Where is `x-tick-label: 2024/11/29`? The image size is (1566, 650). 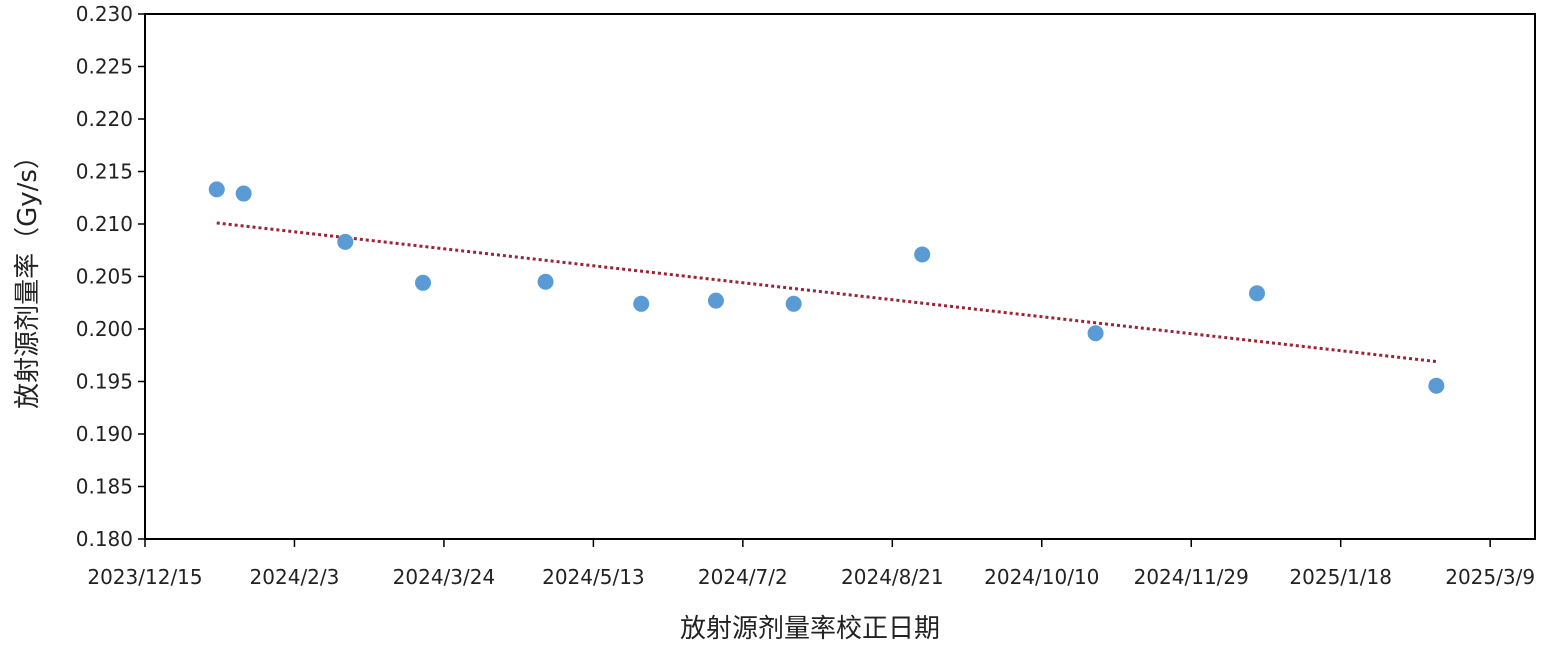 x-tick-label: 2024/11/29 is located at coordinates (1191, 577).